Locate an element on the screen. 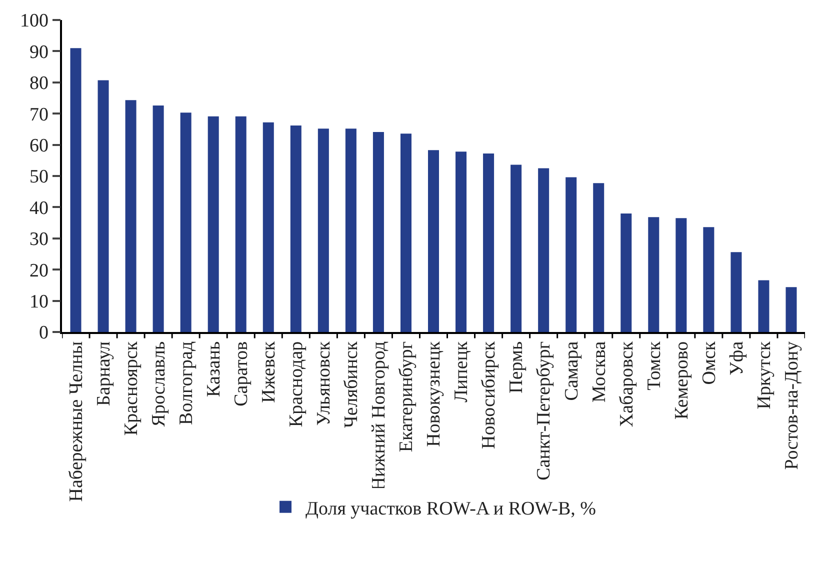  y-tick-label: 100 is located at coordinates (34, 21).